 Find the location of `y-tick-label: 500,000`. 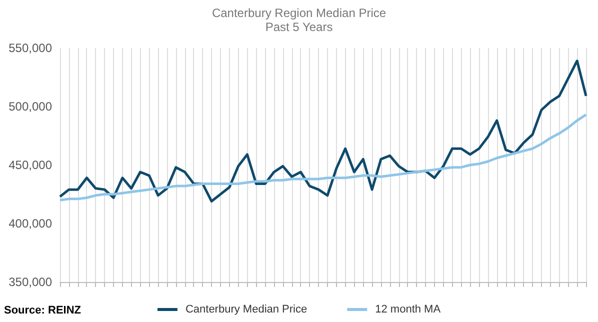

y-tick-label: 500,000 is located at coordinates (30, 107).